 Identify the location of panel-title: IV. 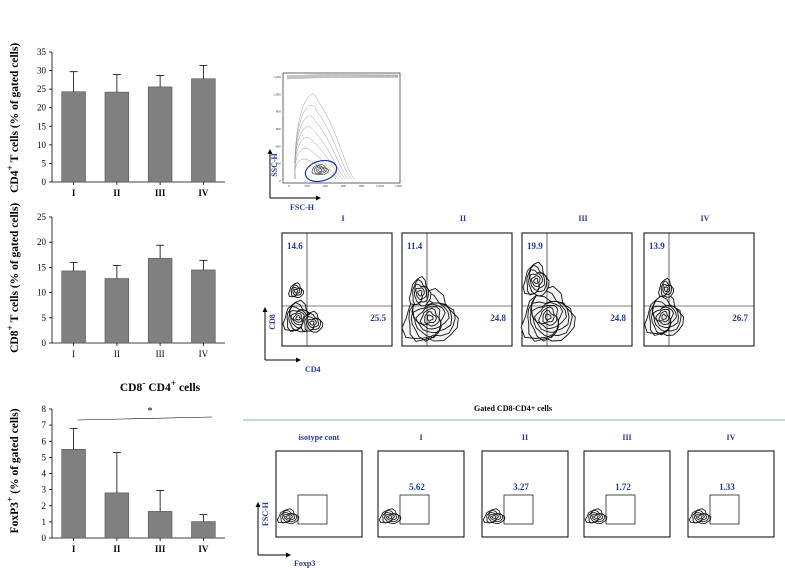
(731, 437).